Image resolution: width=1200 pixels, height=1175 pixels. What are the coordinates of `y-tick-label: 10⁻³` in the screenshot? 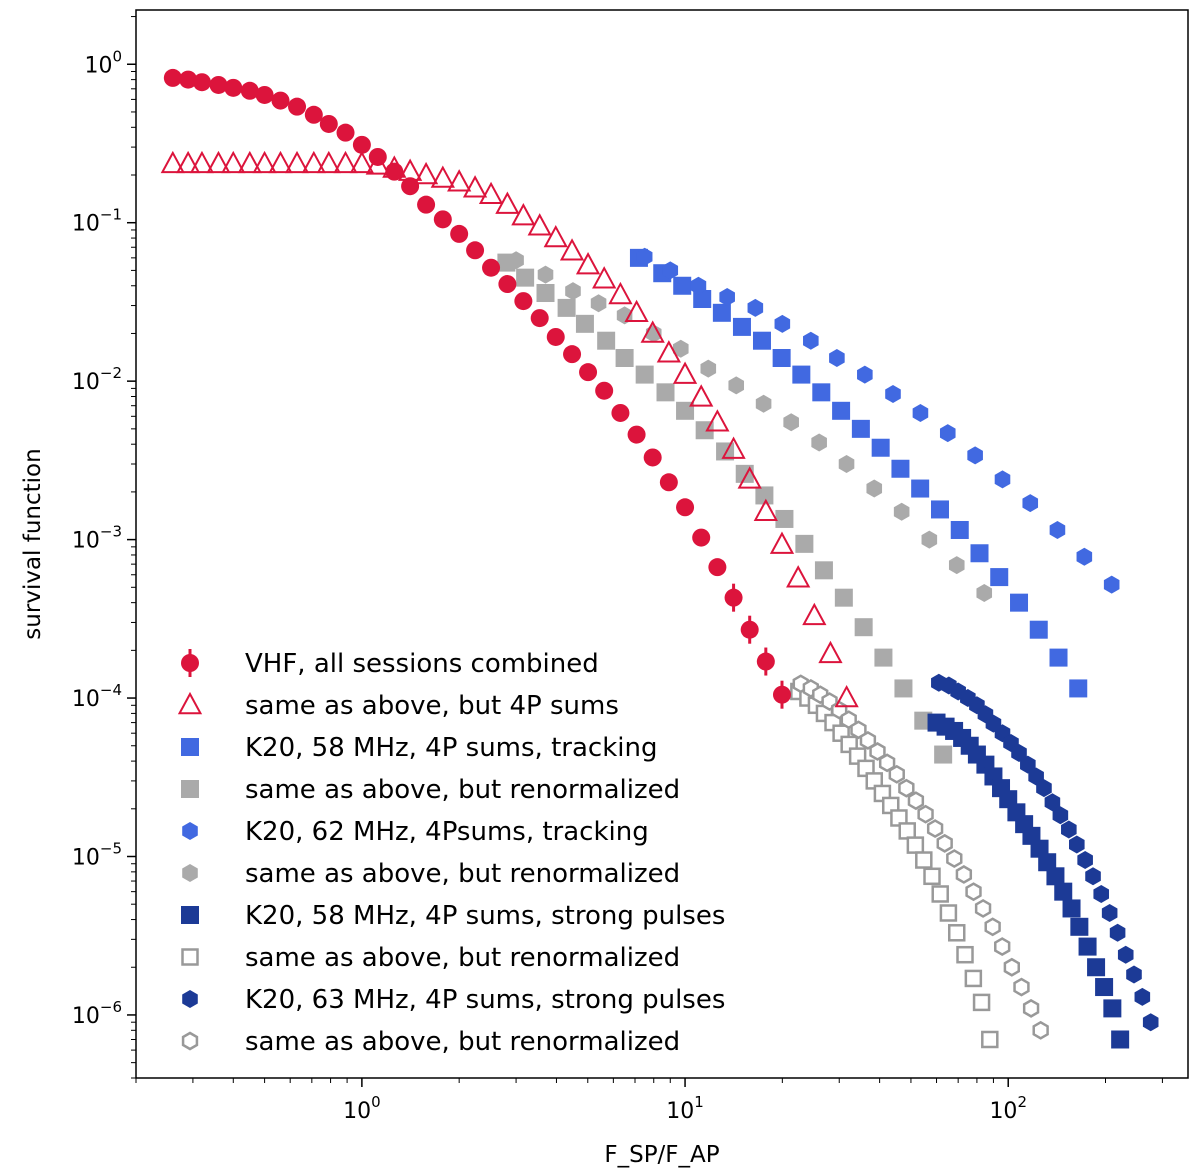 It's located at (97, 538).